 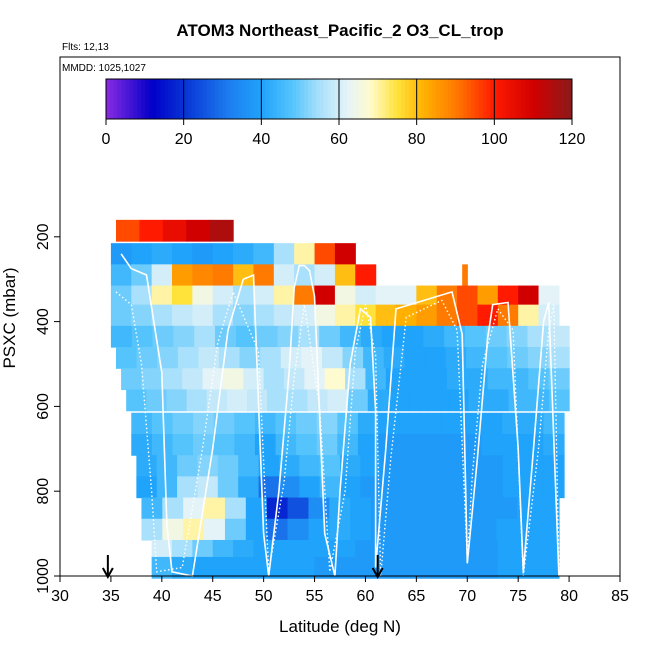 I want to click on colorbar-tick-label: 60, so click(x=339, y=139).